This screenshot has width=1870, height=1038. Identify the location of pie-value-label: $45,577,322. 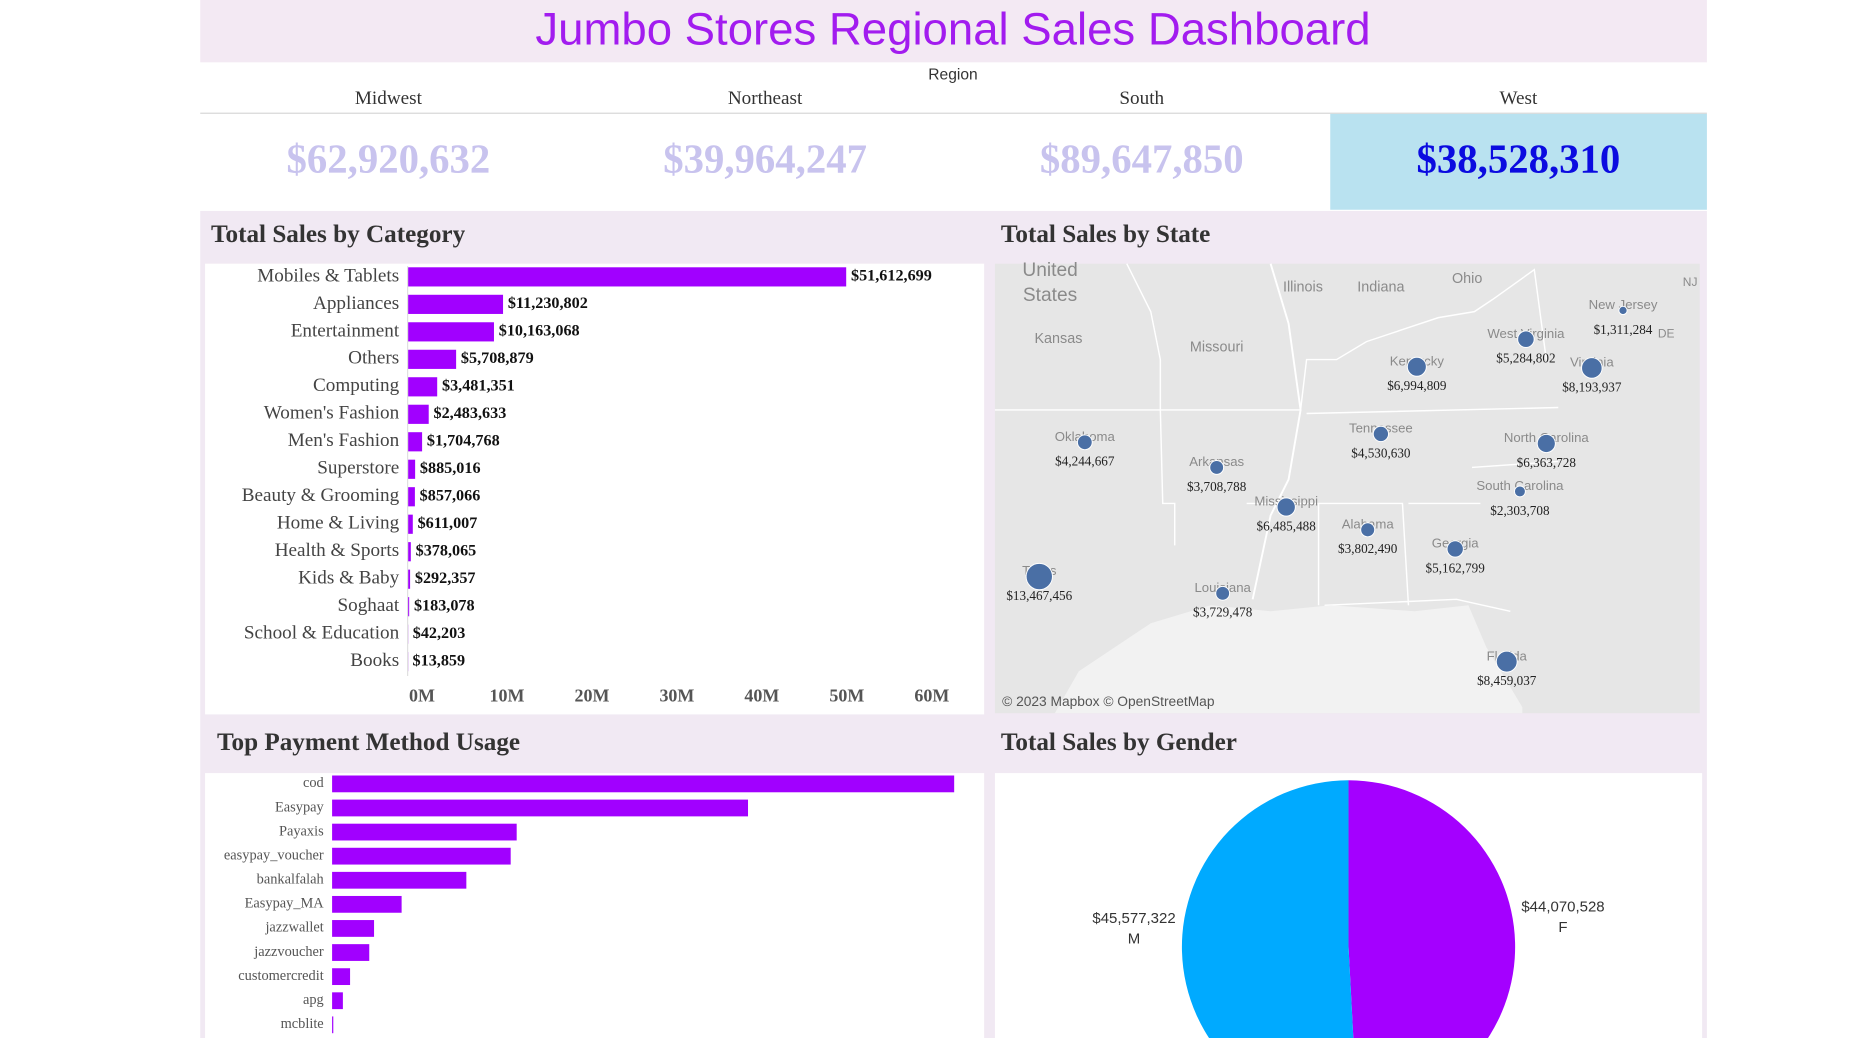
(1133, 918).